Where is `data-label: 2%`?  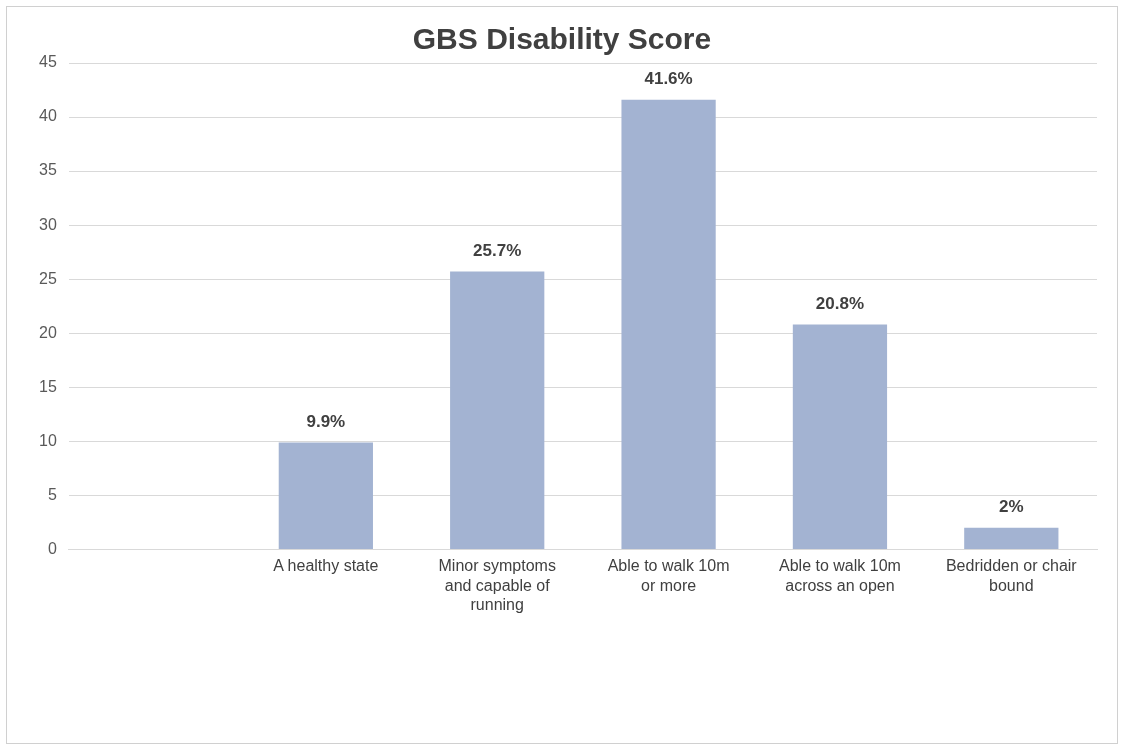
data-label: 2% is located at coordinates (1011, 506).